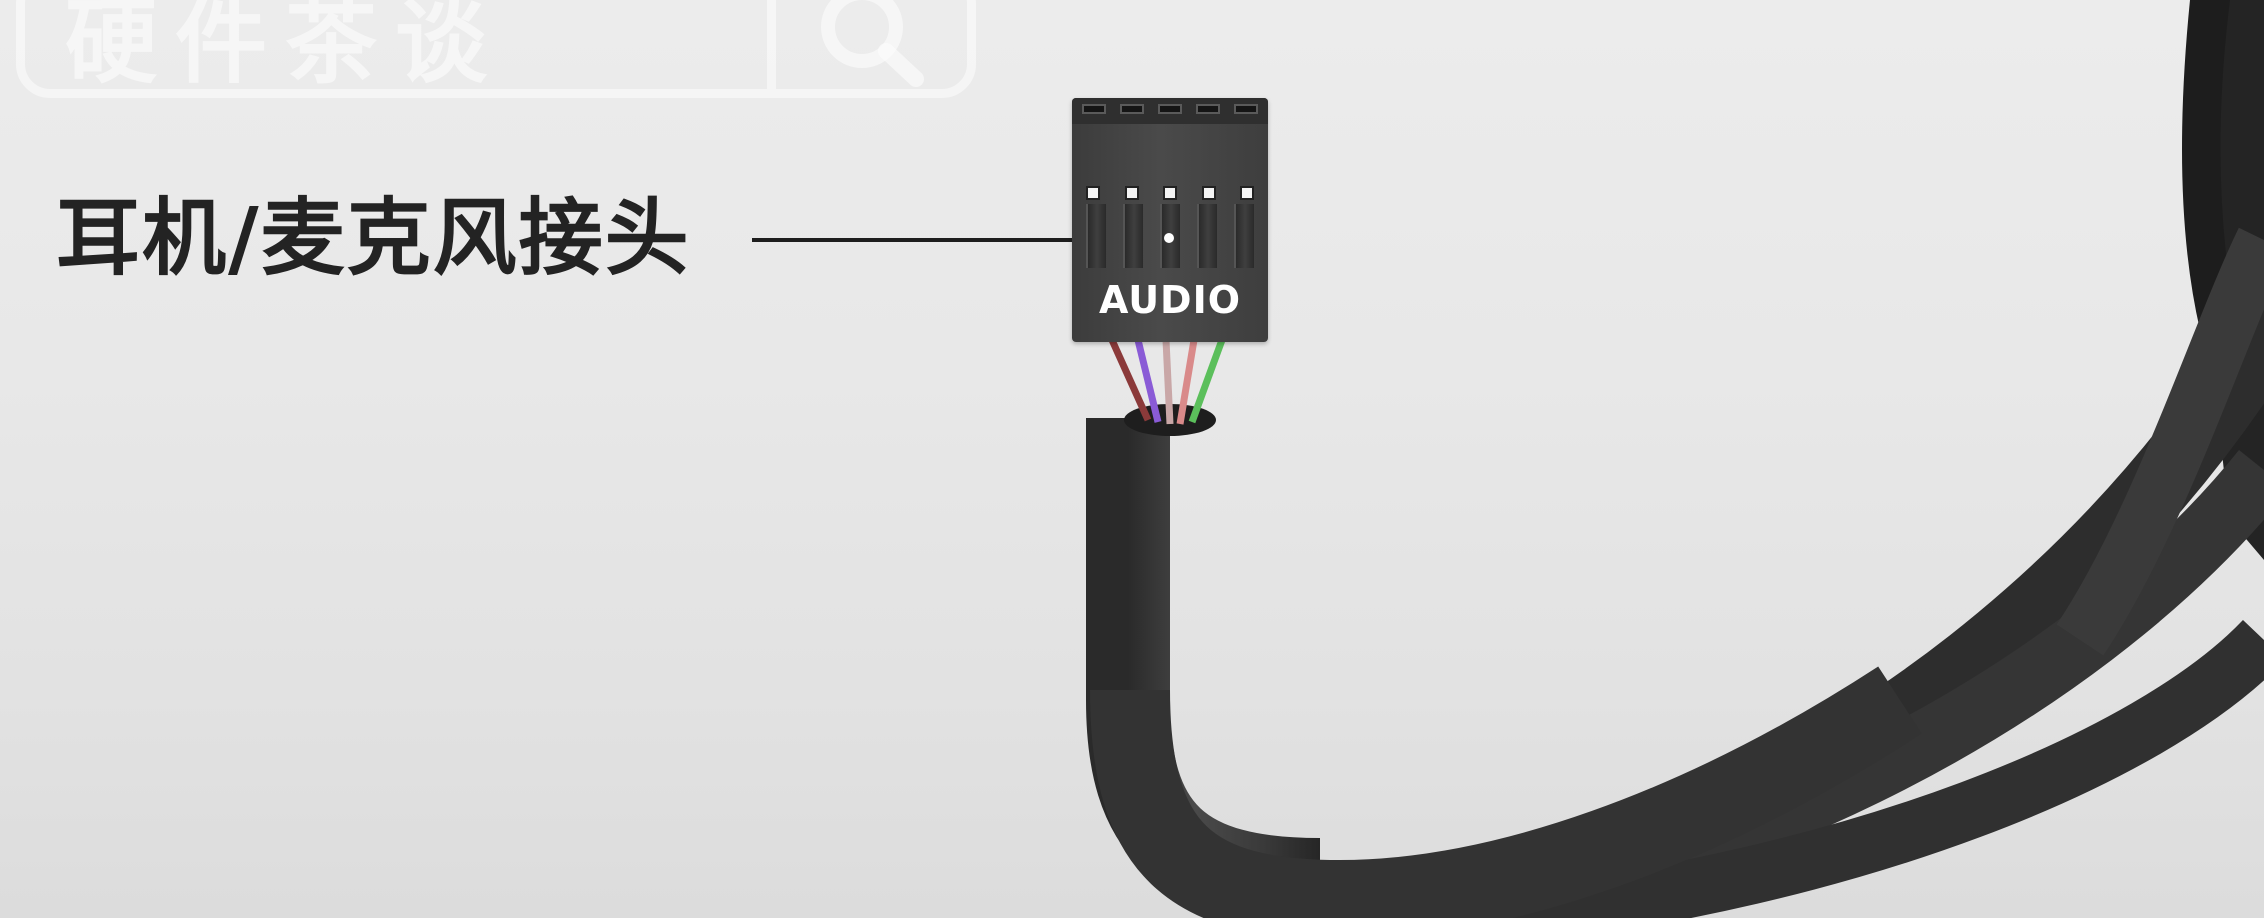  I want to click on watermark-search-box, so click(867, 44).